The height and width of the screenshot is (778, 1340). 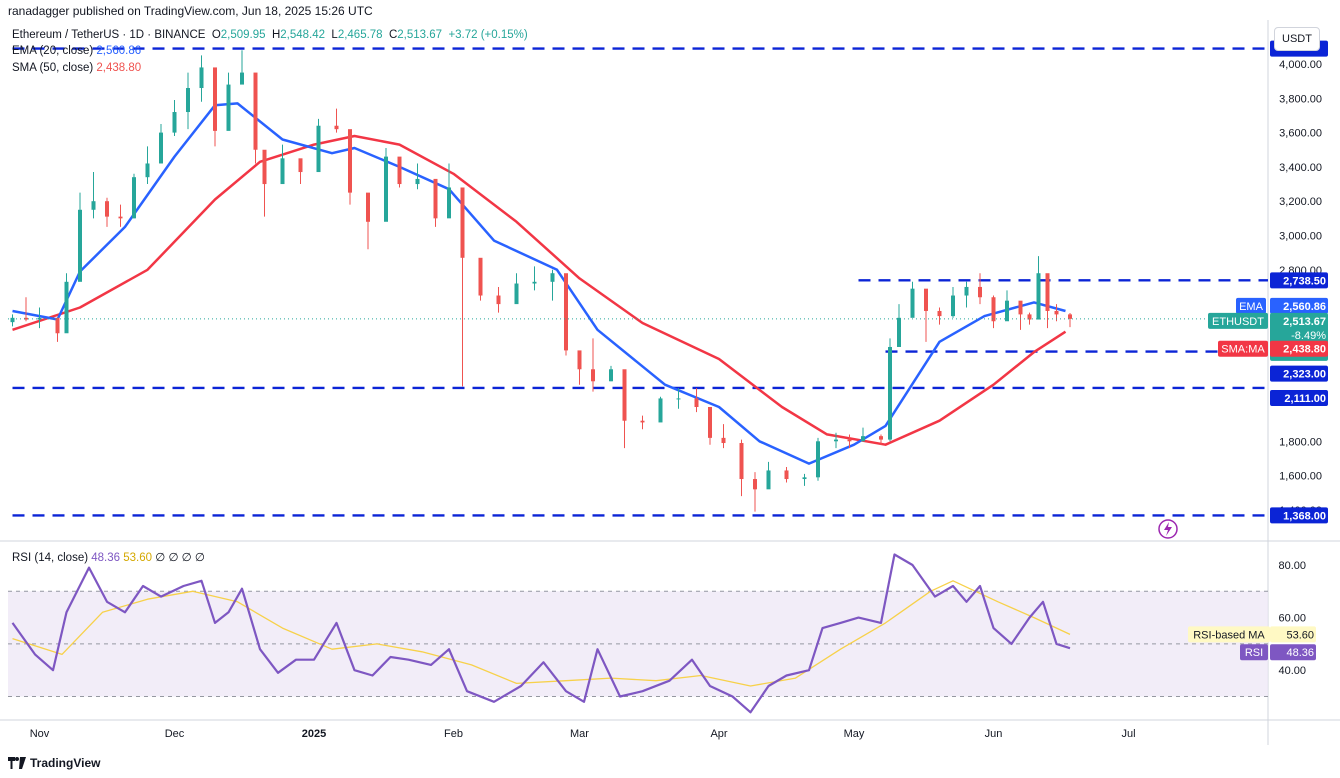 What do you see at coordinates (1168, 529) in the screenshot?
I see `lightning-icon` at bounding box center [1168, 529].